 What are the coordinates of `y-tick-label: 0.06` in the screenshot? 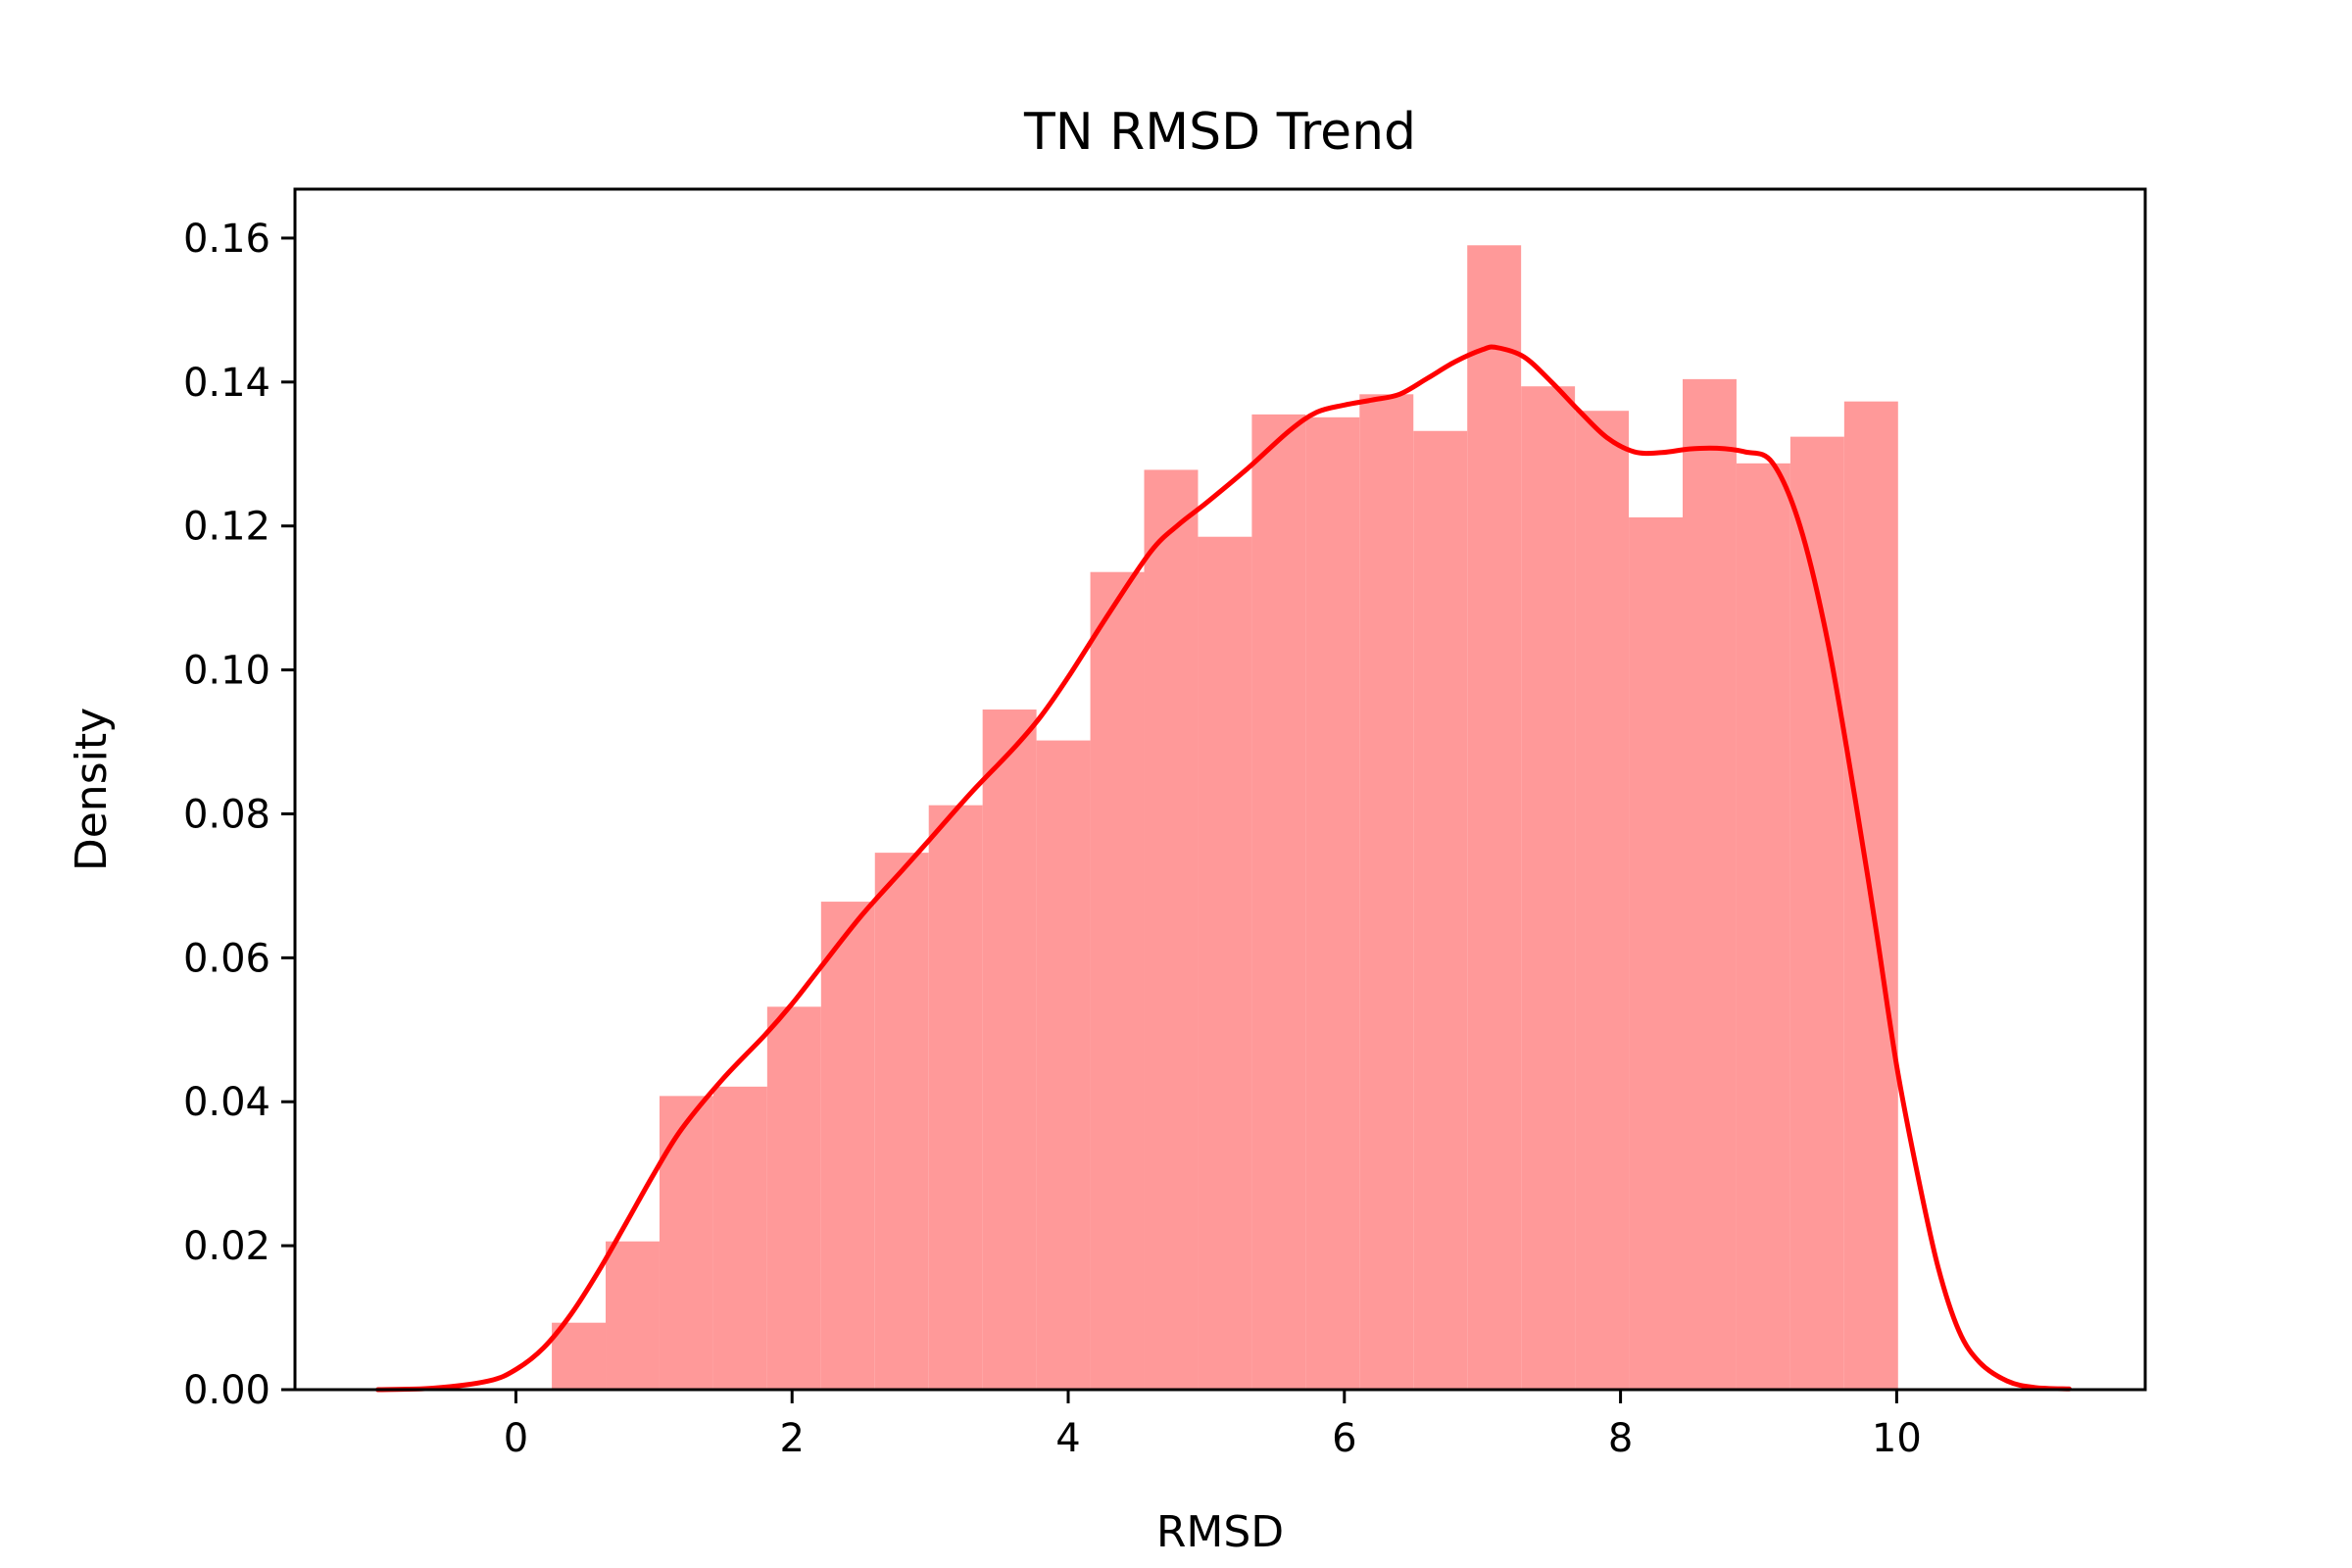 It's located at (226, 958).